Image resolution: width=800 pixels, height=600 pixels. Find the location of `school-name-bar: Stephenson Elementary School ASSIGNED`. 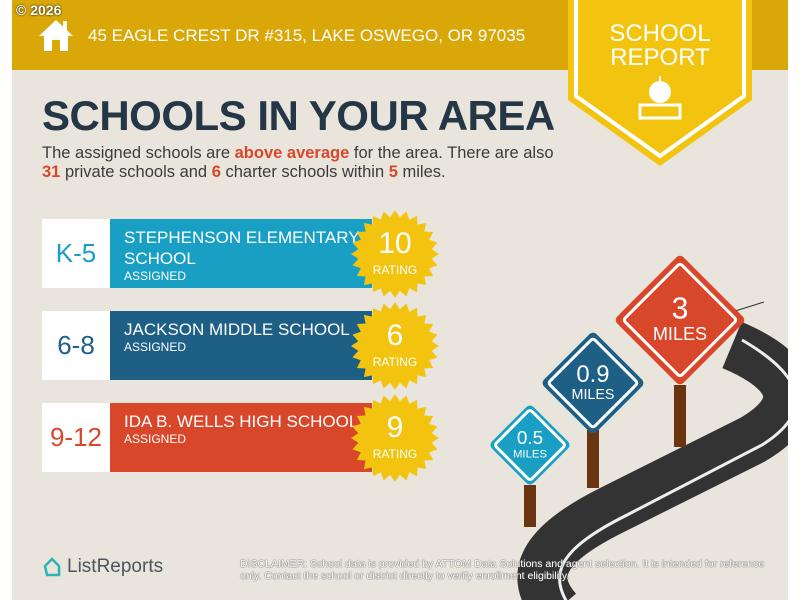

school-name-bar: Stephenson Elementary School ASSIGNED is located at coordinates (241, 253).